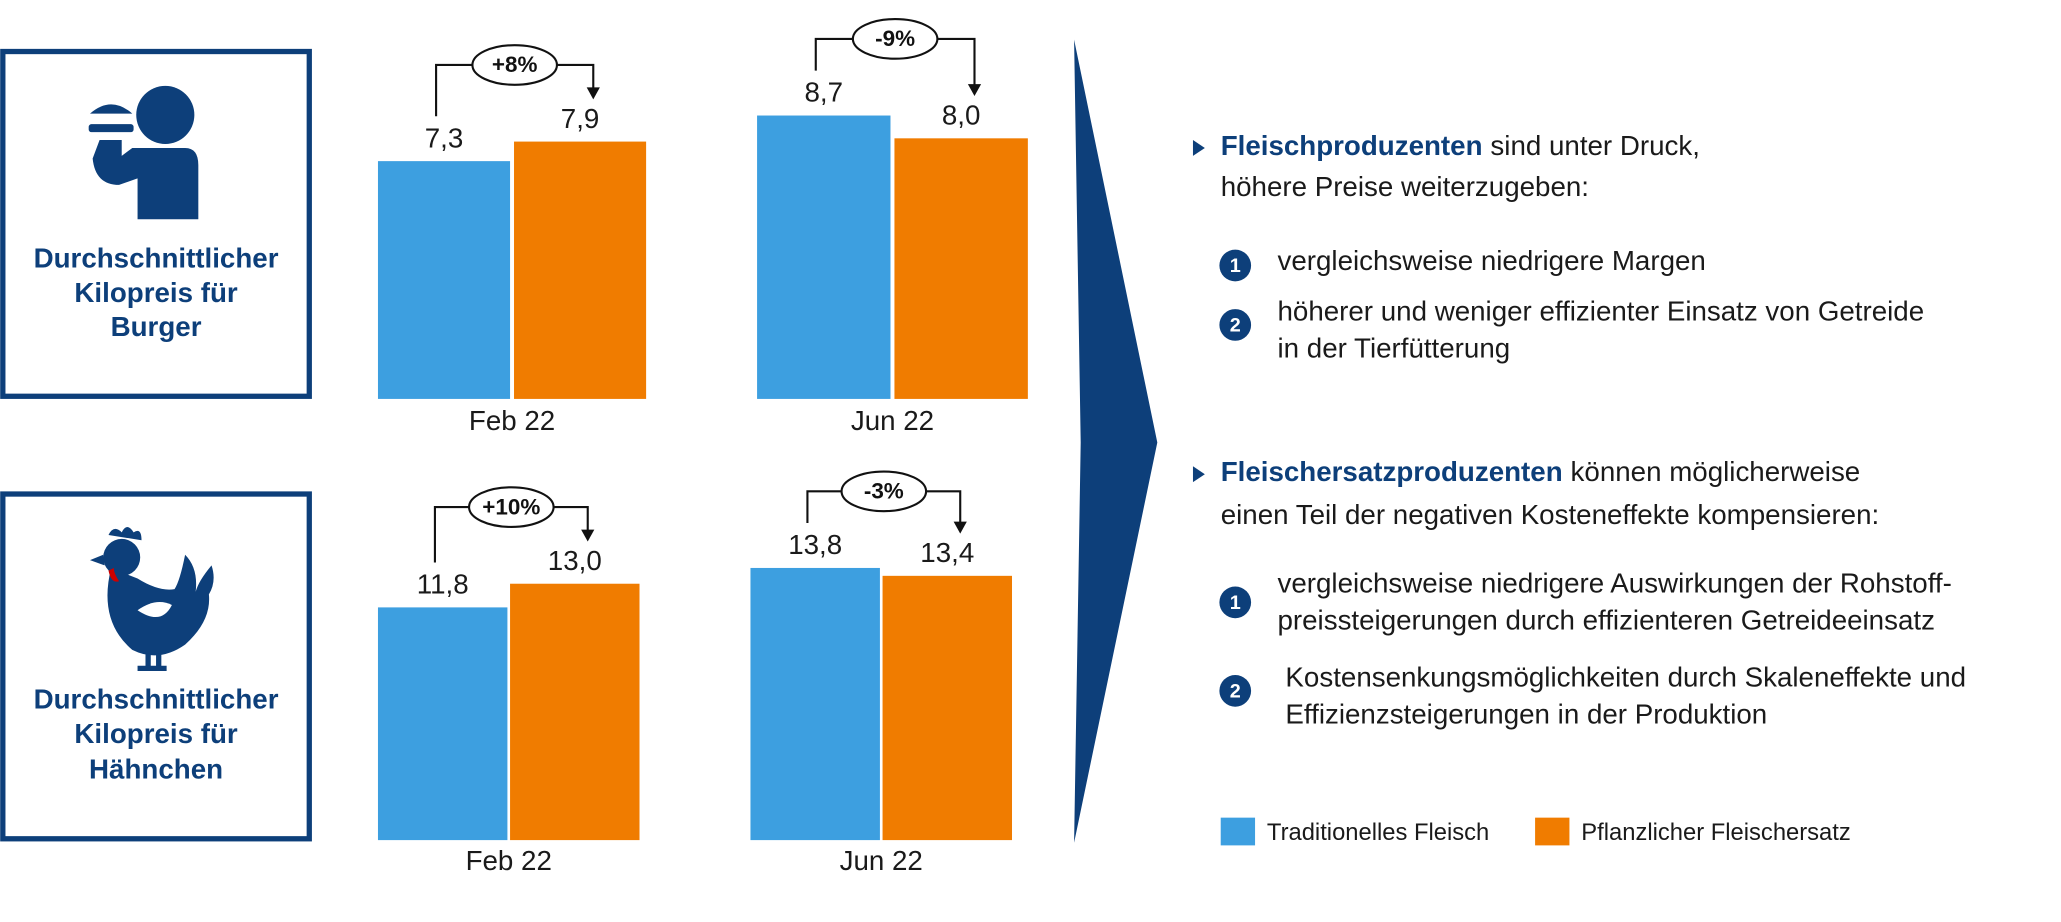  Describe the element at coordinates (1492, 260) in the screenshot. I see `item-text: vergleichsweise niedrigere Margen` at that location.